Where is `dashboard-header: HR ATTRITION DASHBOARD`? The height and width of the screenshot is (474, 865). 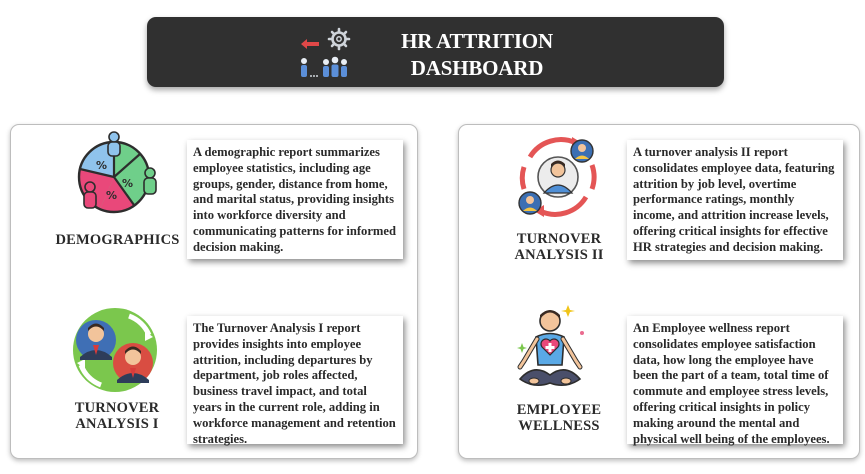 dashboard-header: HR ATTRITION DASHBOARD is located at coordinates (435, 52).